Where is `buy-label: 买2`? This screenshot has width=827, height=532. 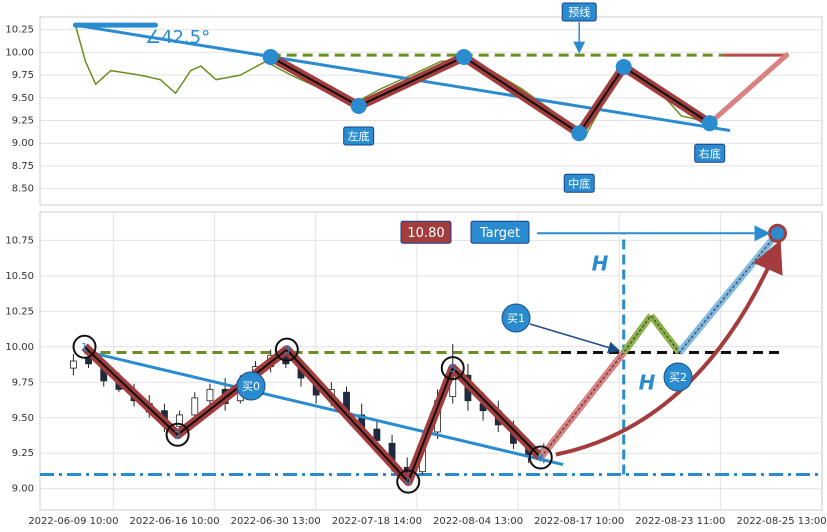 buy-label: 买2 is located at coordinates (678, 377).